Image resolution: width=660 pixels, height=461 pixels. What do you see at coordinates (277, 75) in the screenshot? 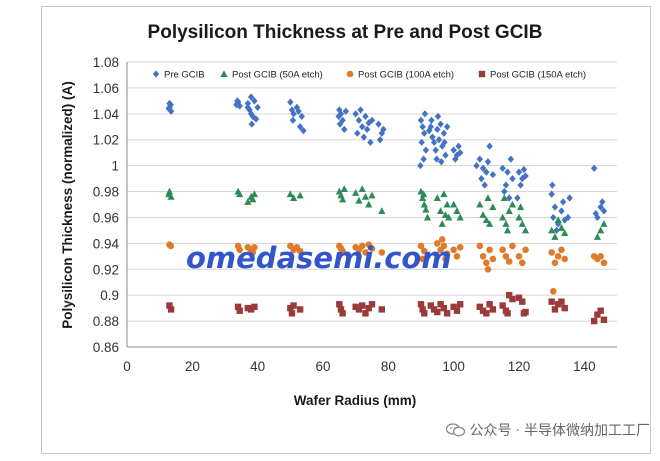
I see `legend-label: Post GCIB (50A etch)` at bounding box center [277, 75].